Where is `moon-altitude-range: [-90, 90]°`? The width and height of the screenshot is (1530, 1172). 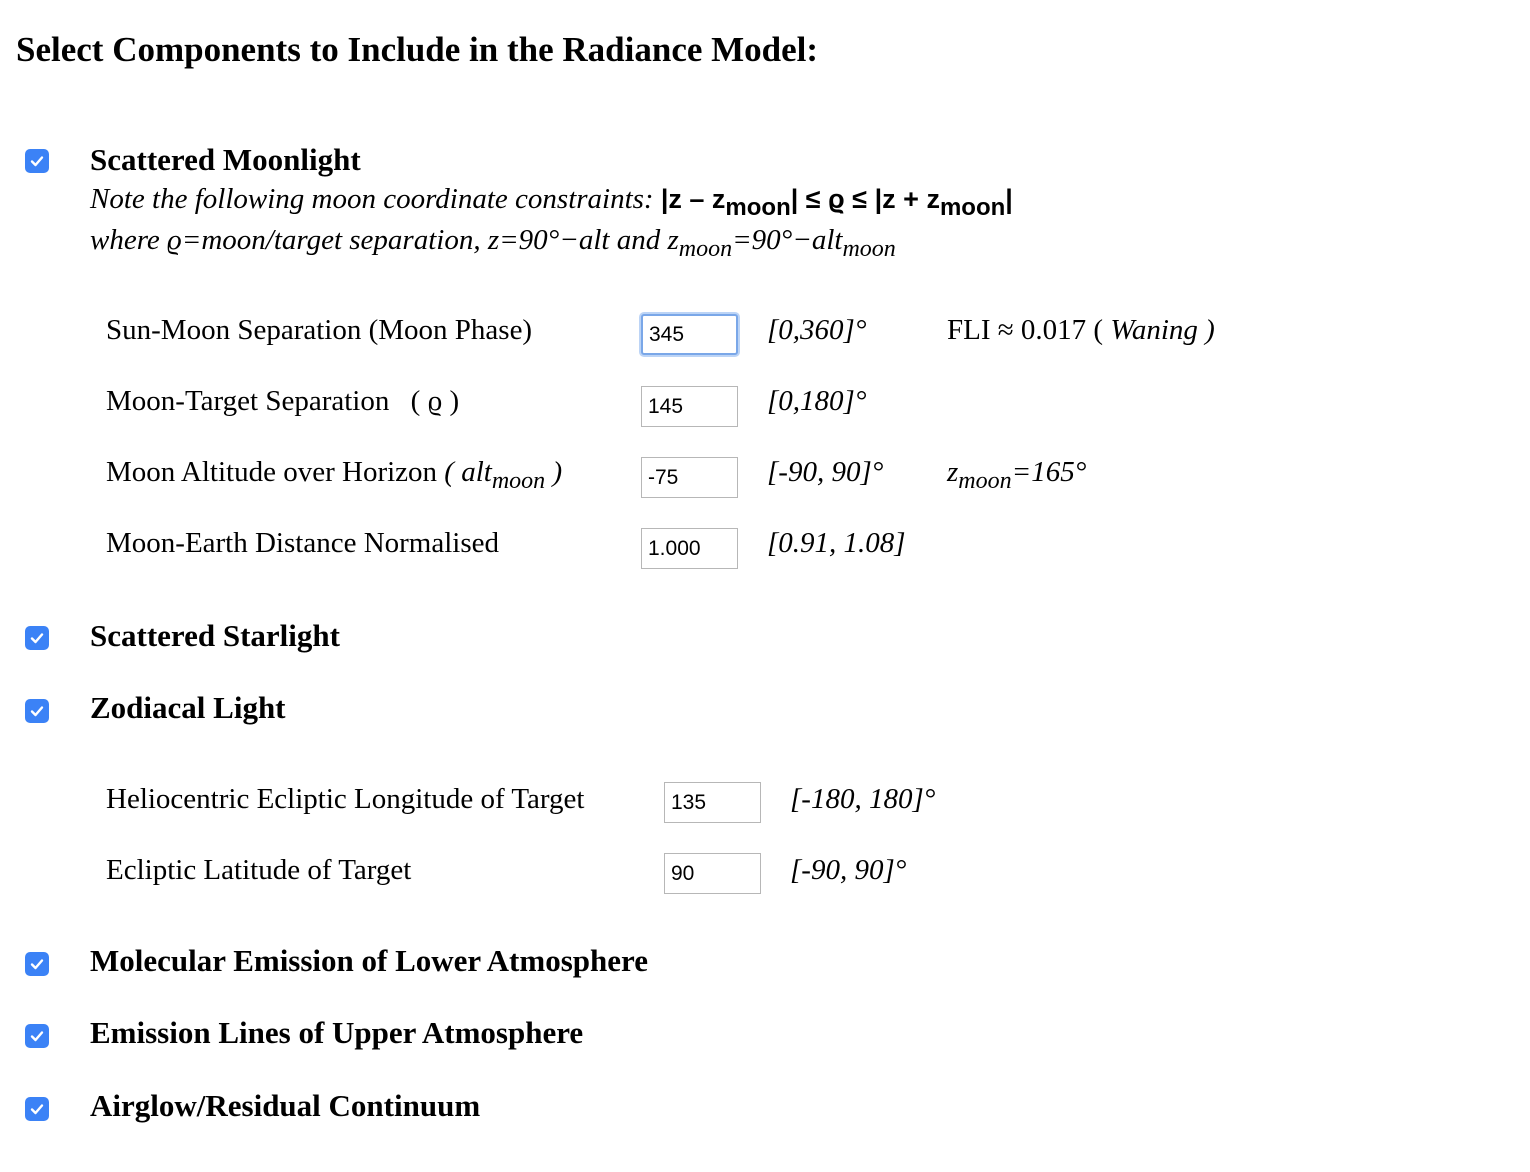 moon-altitude-range: [-90, 90]° is located at coordinates (825, 472).